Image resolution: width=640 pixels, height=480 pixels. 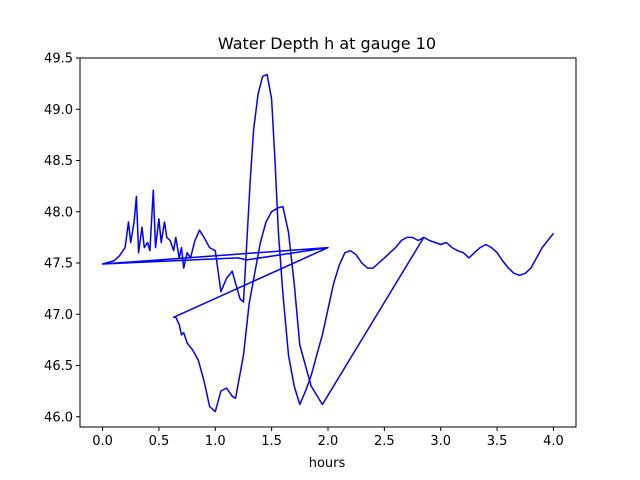 I want to click on x-tick-label: 1.0, so click(x=215, y=441).